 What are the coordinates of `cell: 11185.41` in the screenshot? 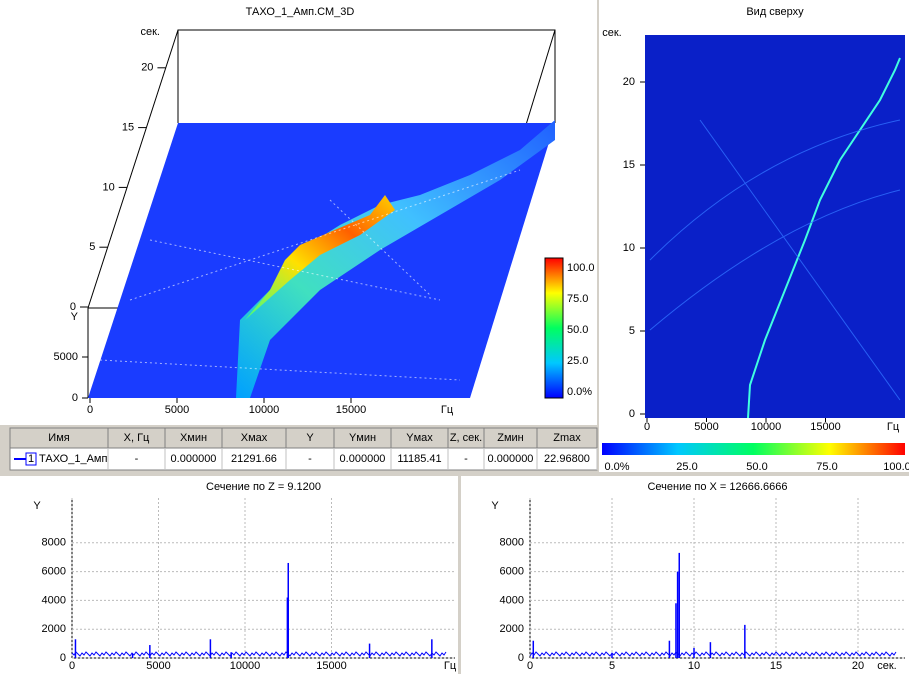 It's located at (419, 459).